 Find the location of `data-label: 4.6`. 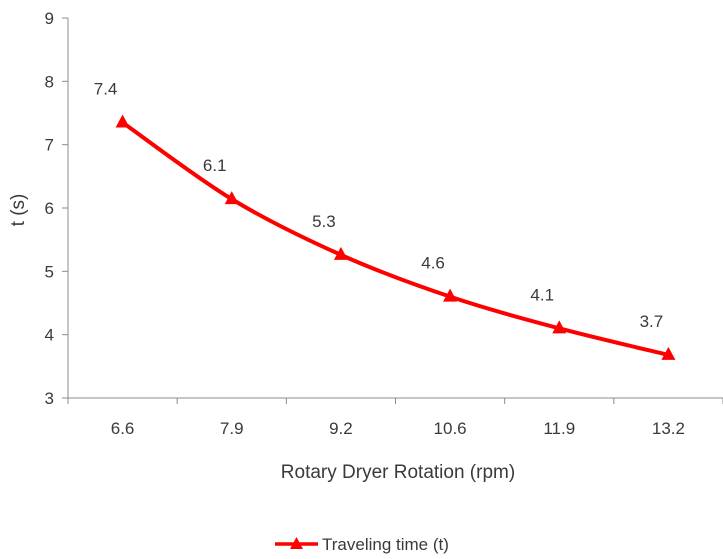

data-label: 4.6 is located at coordinates (433, 263).